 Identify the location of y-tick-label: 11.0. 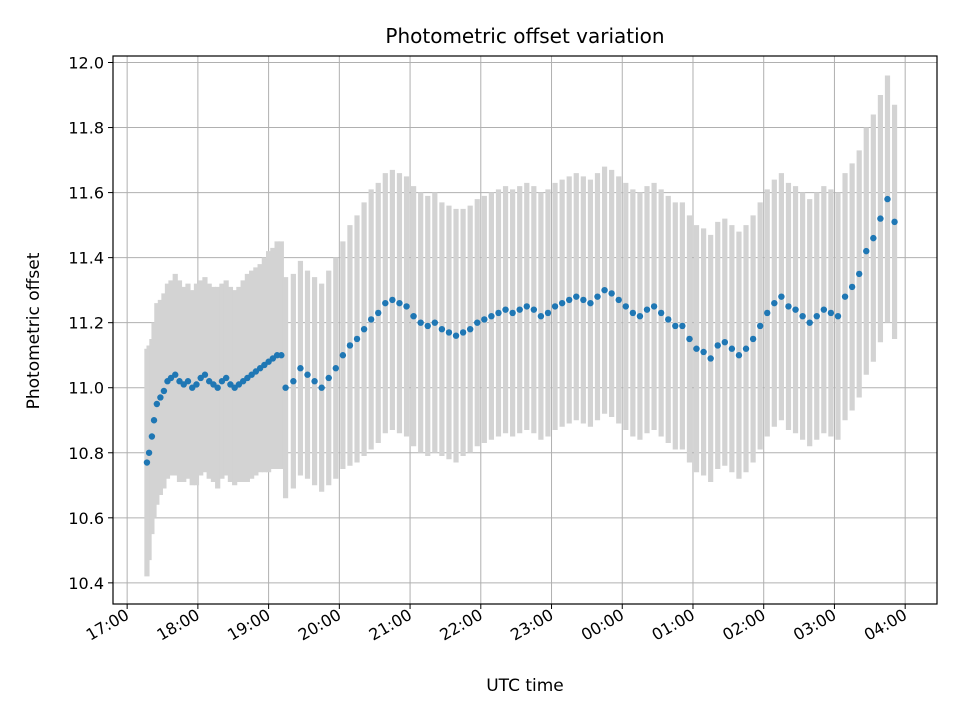
(86, 388).